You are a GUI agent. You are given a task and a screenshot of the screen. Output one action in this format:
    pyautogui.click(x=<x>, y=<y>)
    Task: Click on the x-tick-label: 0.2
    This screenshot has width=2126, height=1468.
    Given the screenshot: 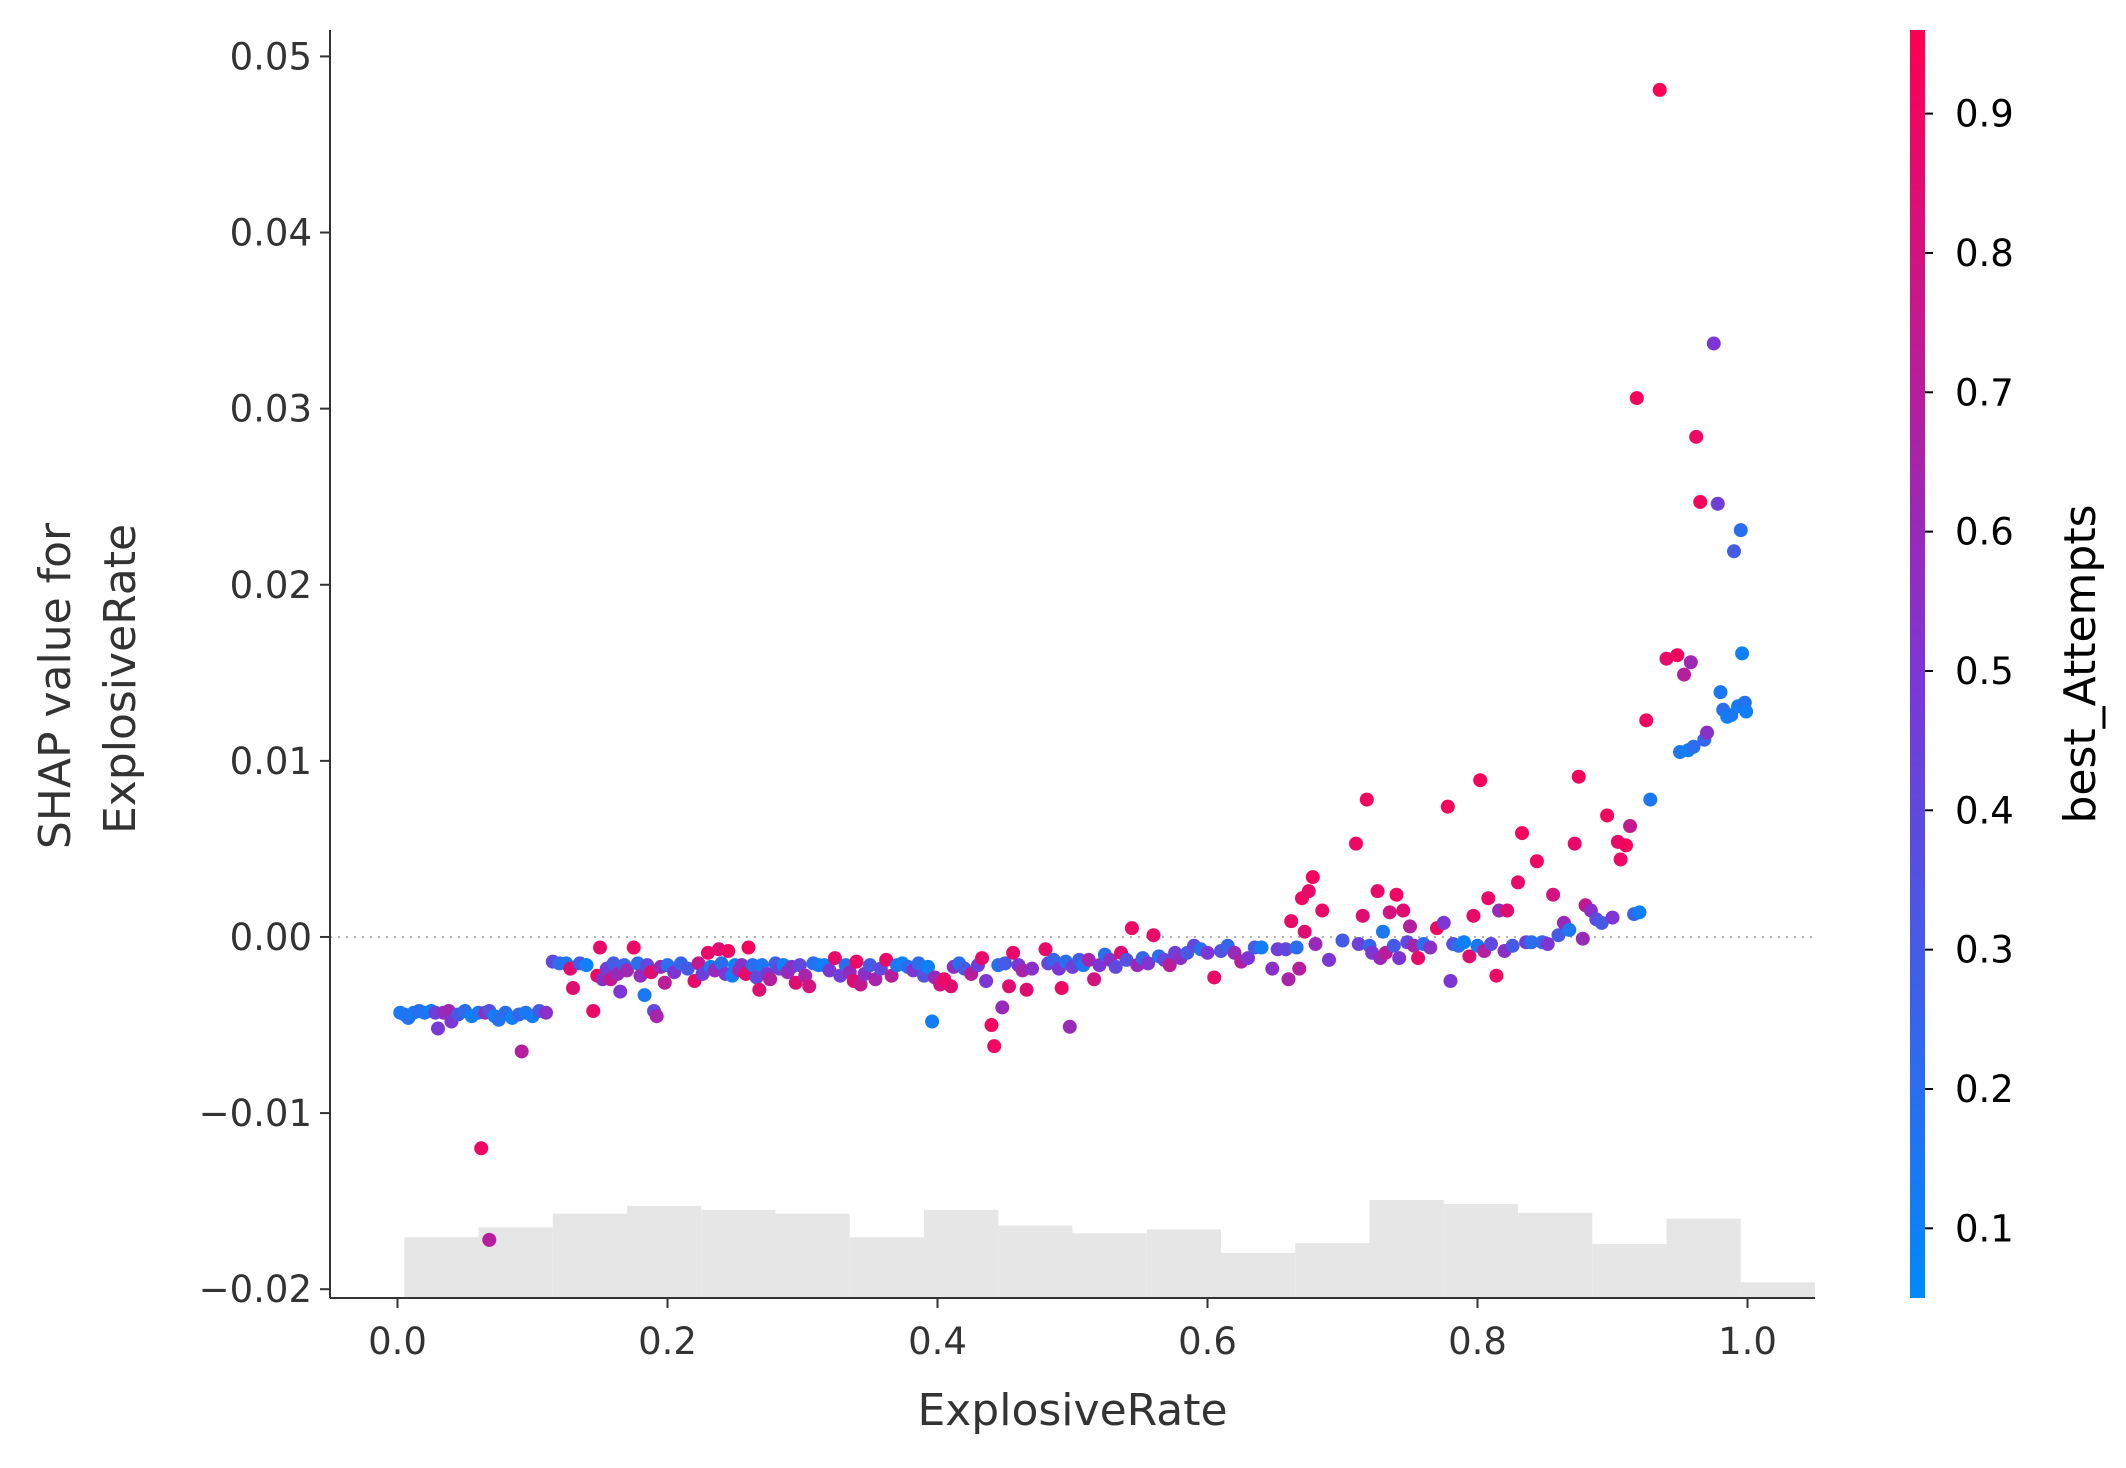 What is the action you would take?
    pyautogui.click(x=667, y=1341)
    